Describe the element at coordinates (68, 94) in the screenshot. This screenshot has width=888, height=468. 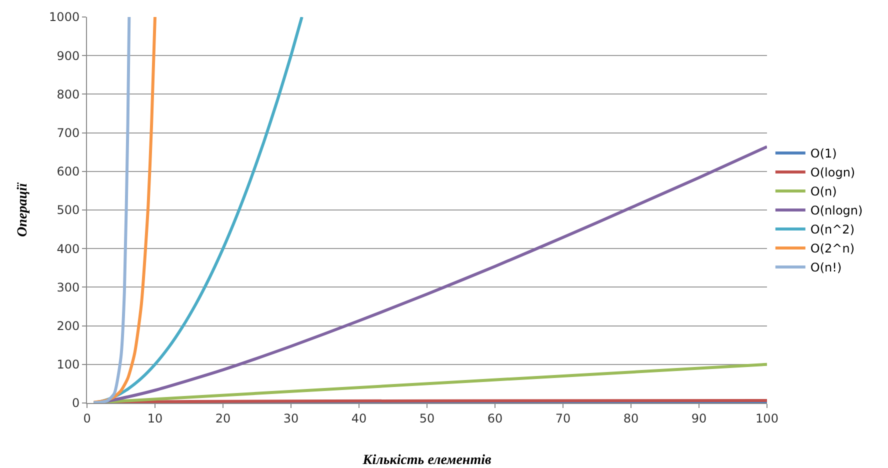
I see `y-tick-label: 800` at that location.